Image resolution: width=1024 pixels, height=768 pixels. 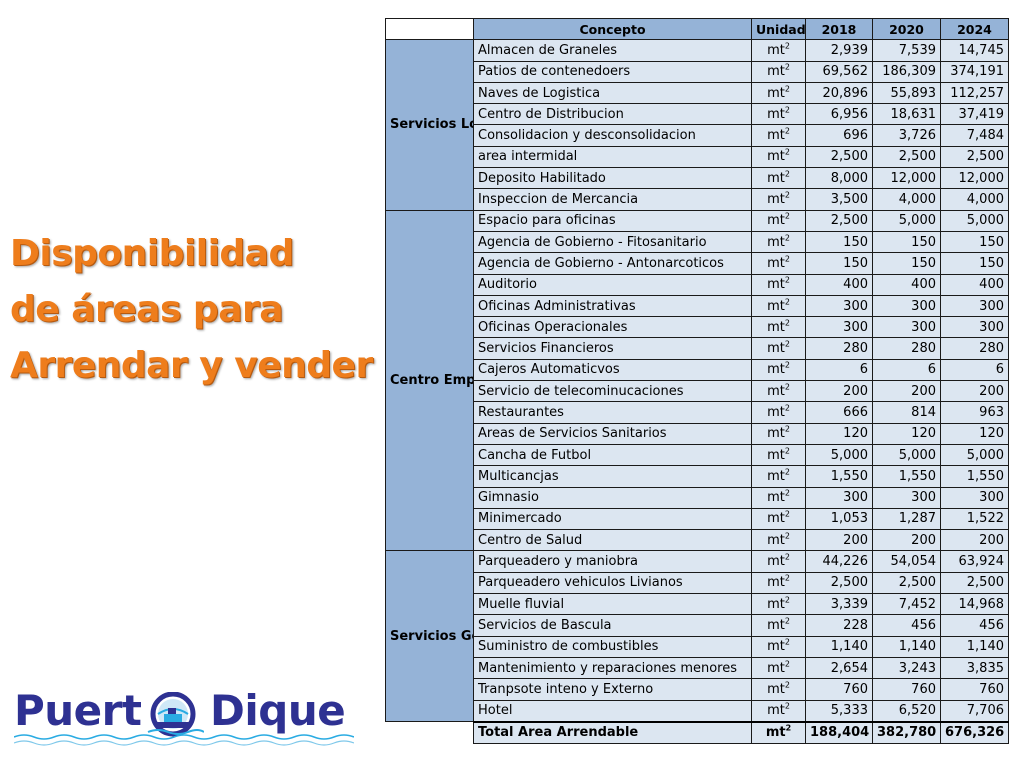 I want to click on total-2020-cell: 382,780, so click(x=906, y=732).